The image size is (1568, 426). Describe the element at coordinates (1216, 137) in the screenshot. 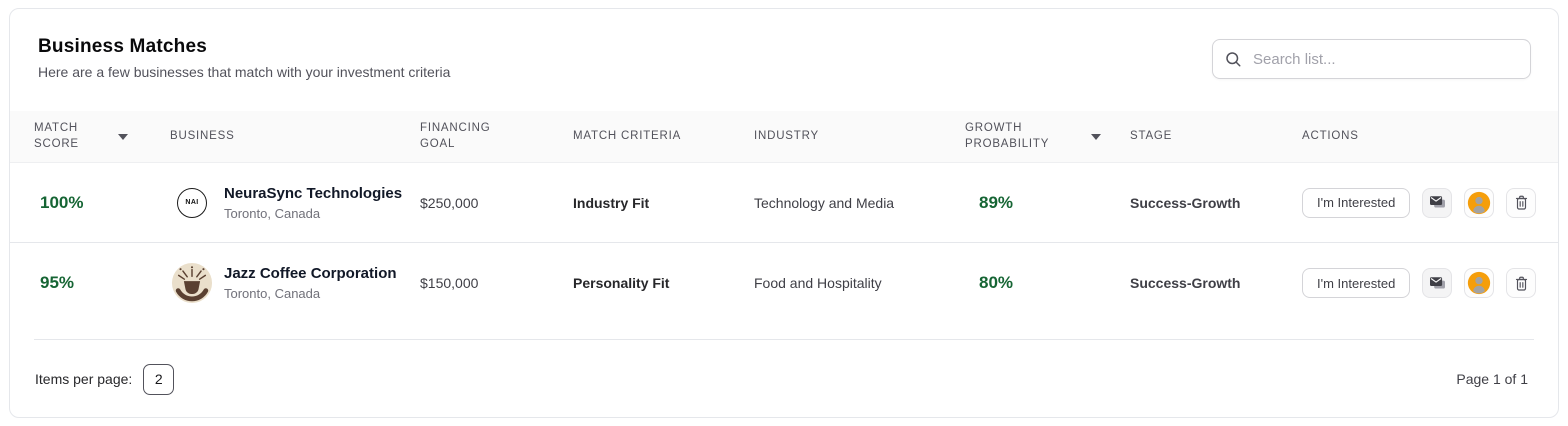

I see `column-header-stage: STAGE` at that location.